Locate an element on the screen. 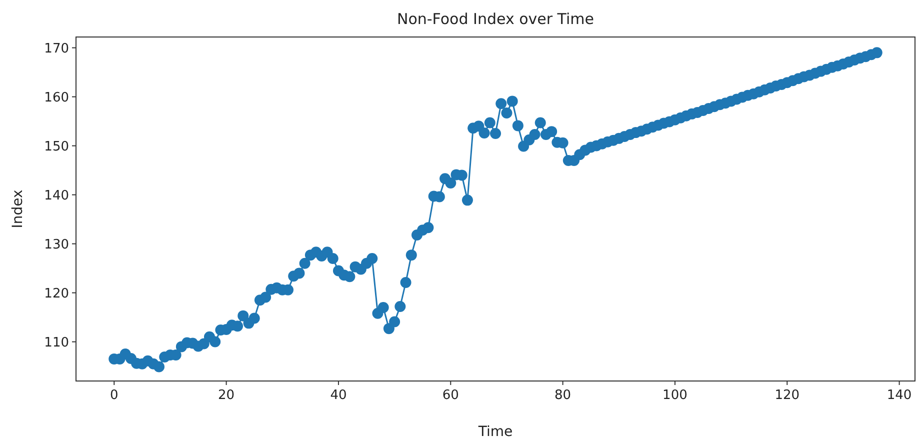  y-tick-label: 140 is located at coordinates (56, 196).